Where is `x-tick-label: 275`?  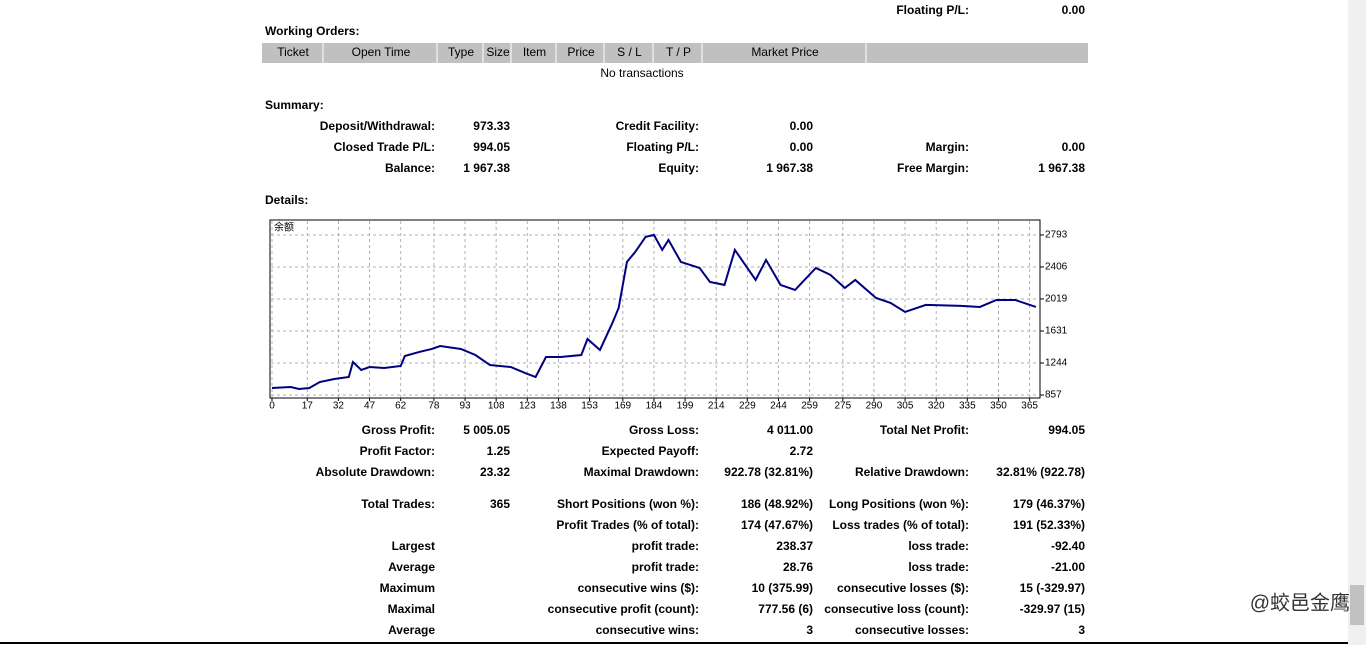
x-tick-label: 275 is located at coordinates (842, 406).